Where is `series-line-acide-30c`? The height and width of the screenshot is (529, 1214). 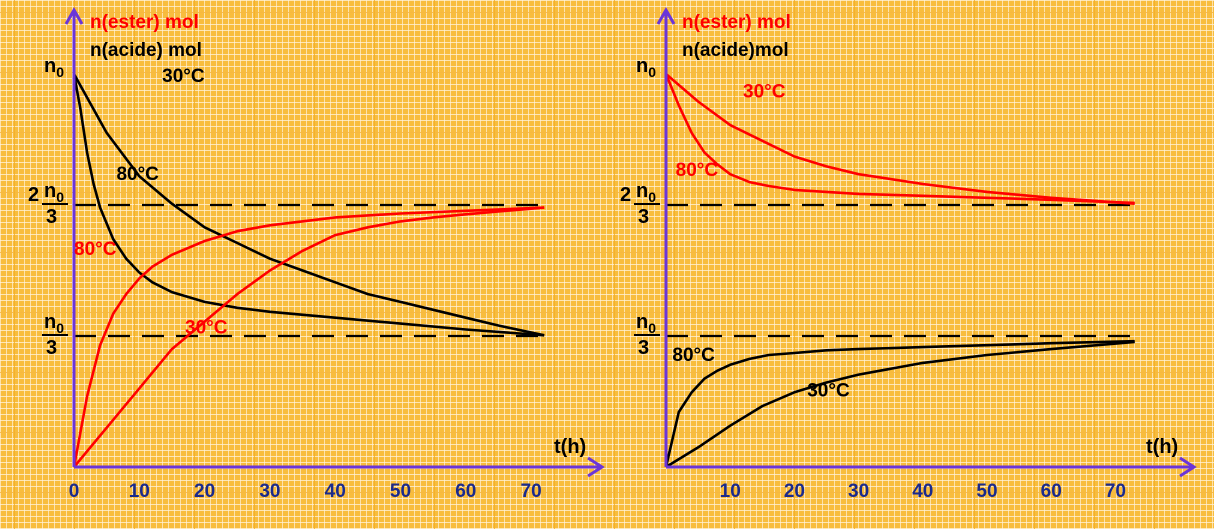 series-line-acide-30c is located at coordinates (900, 404).